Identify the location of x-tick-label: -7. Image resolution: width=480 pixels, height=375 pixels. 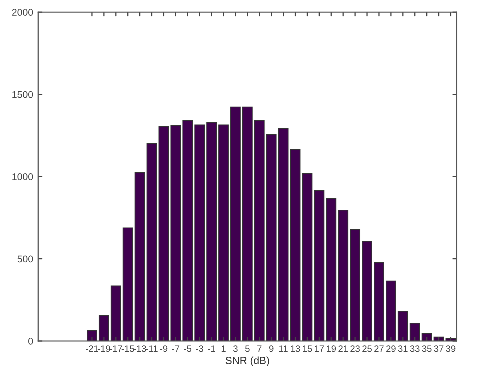
(176, 349).